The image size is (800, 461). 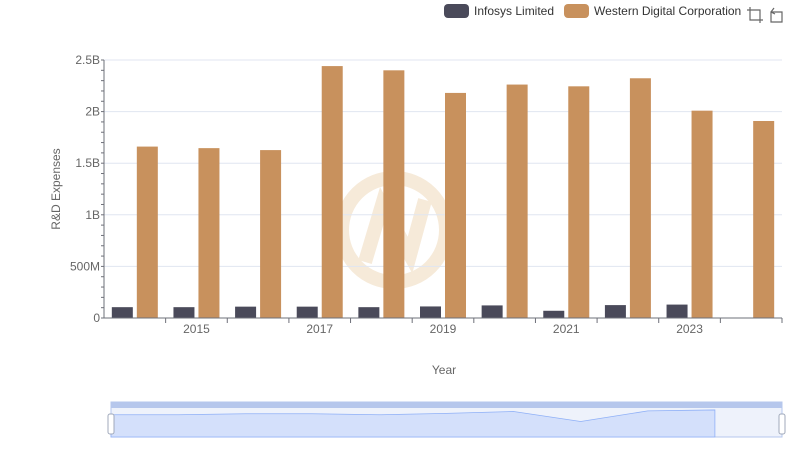 I want to click on bar-western-digital-2023, so click(x=702, y=214).